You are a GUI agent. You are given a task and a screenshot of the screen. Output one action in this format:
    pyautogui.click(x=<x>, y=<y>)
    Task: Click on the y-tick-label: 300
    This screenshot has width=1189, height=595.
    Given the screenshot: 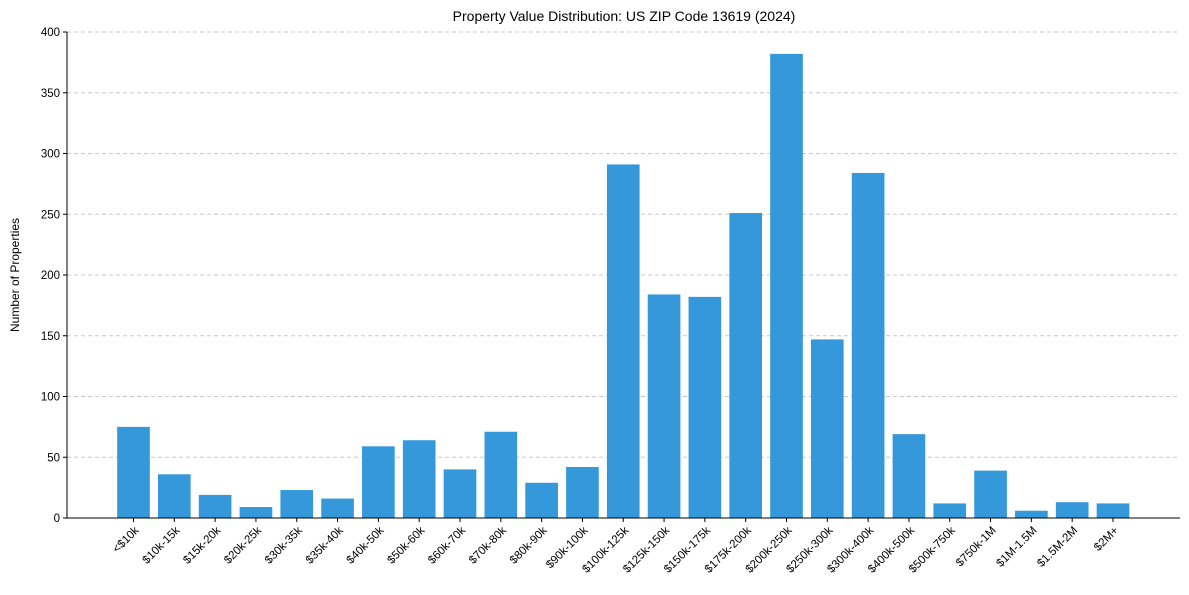 What is the action you would take?
    pyautogui.click(x=50, y=155)
    